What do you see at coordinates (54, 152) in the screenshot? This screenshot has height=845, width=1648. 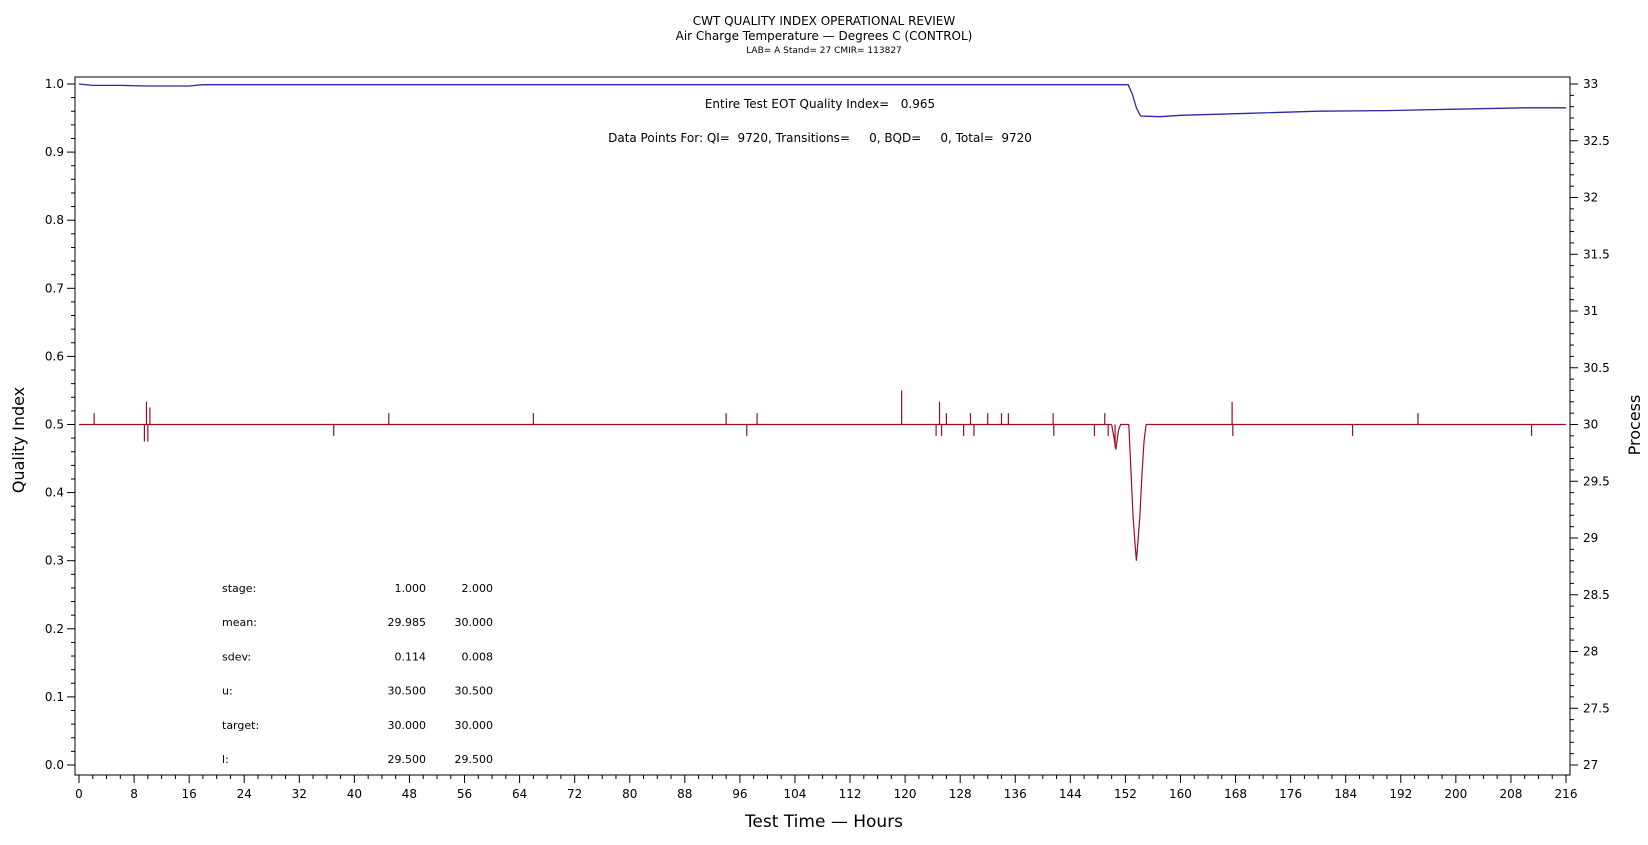 I see `y-tick-label: 0.9` at bounding box center [54, 152].